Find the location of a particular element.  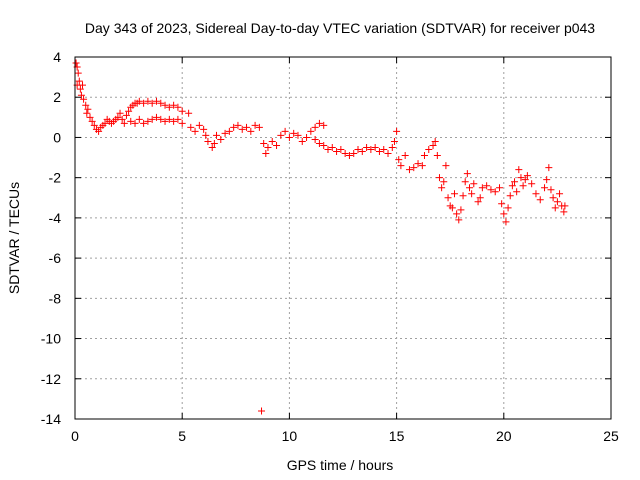

y-axis-label: SDTVAR / TECUs is located at coordinates (14, 238).